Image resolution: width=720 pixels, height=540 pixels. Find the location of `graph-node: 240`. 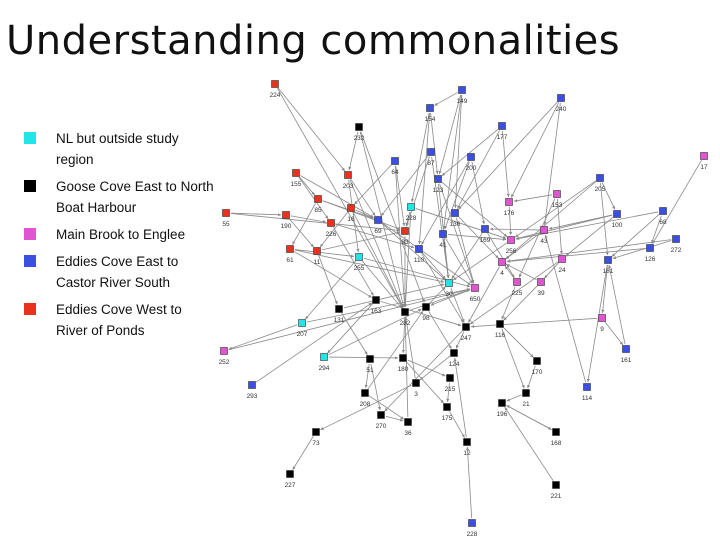

graph-node: 240 is located at coordinates (561, 104).